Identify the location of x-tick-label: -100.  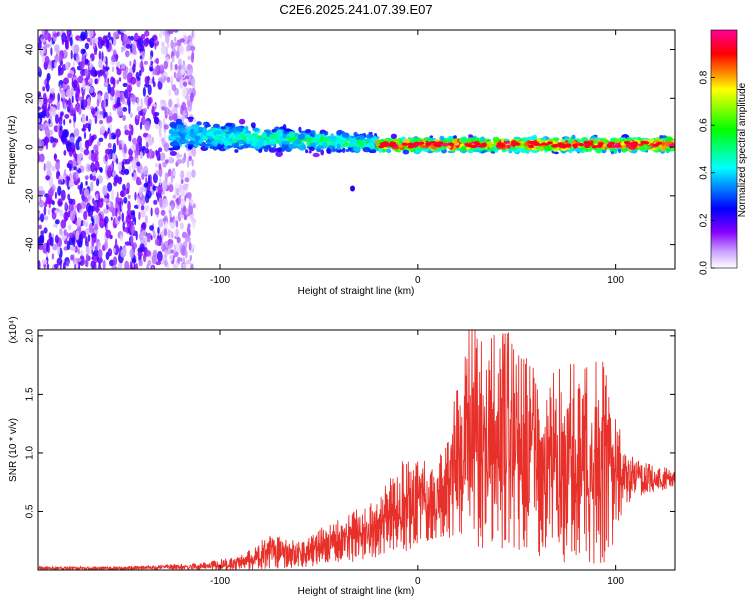
(220, 280).